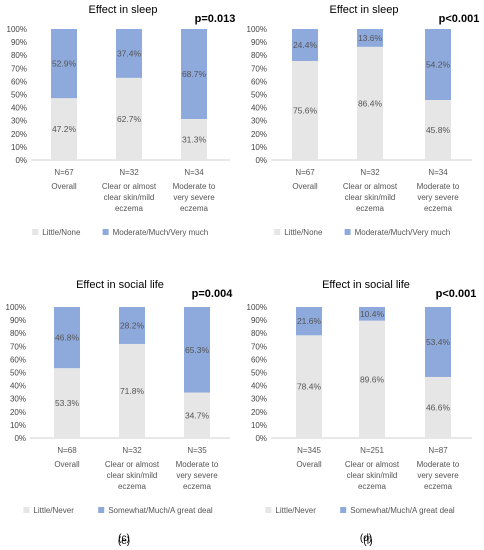  Describe the element at coordinates (370, 103) in the screenshot. I see `data-label: 86.4%` at that location.